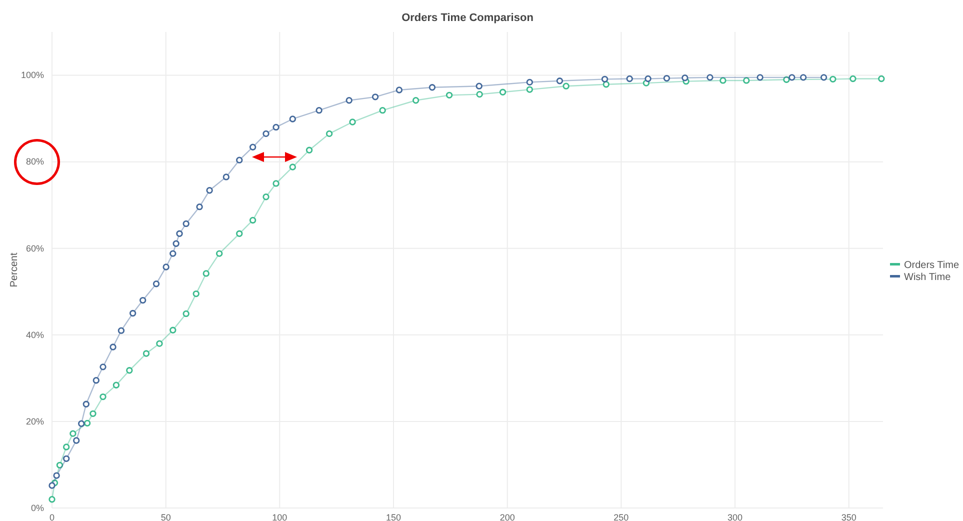  Describe the element at coordinates (165, 516) in the screenshot. I see `x-tick-label: 50` at that location.